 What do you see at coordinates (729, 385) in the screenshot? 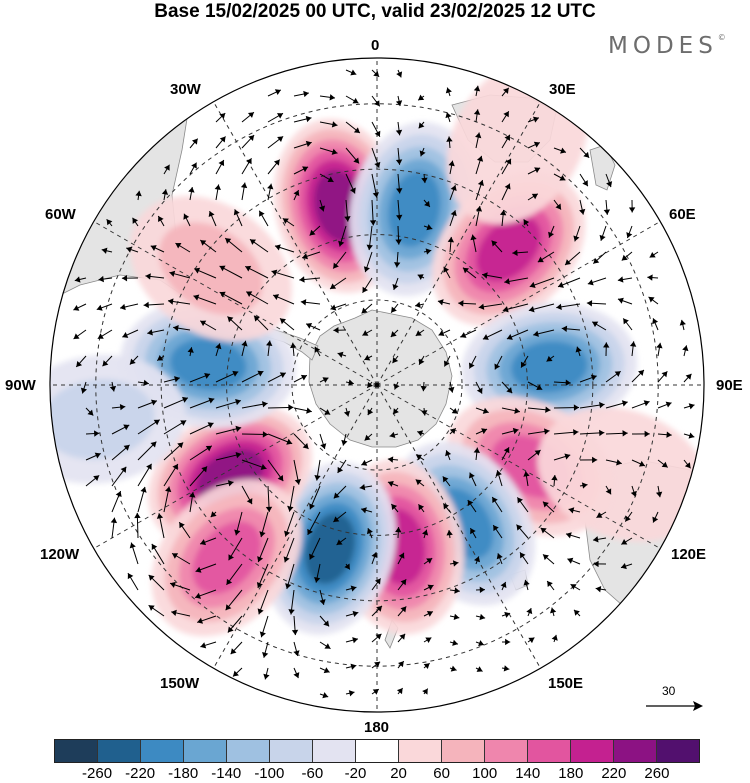
I see `lon-label-90e: 90E` at bounding box center [729, 385].